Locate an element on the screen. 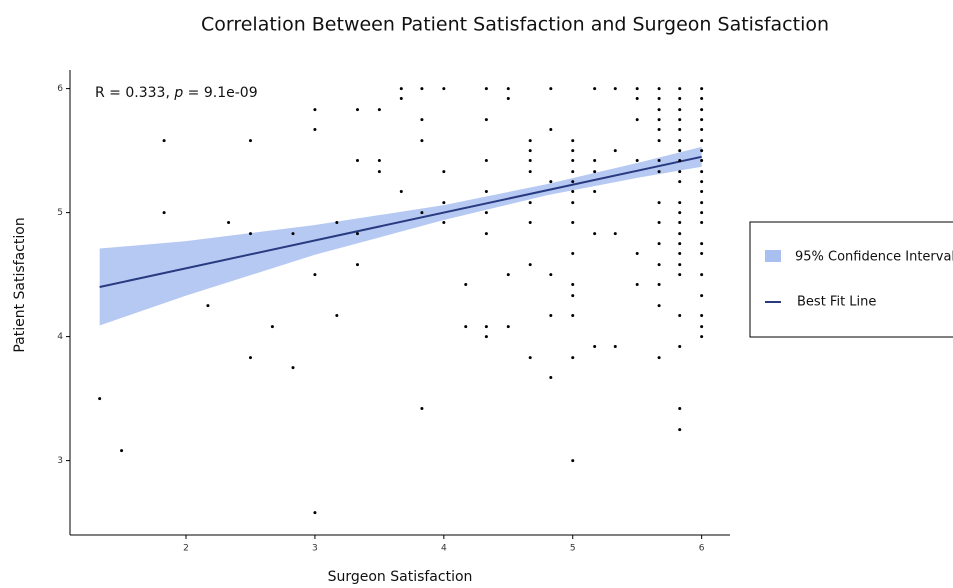 This screenshot has height=588, width=953. legend-label: Best Fit Line is located at coordinates (836, 302).